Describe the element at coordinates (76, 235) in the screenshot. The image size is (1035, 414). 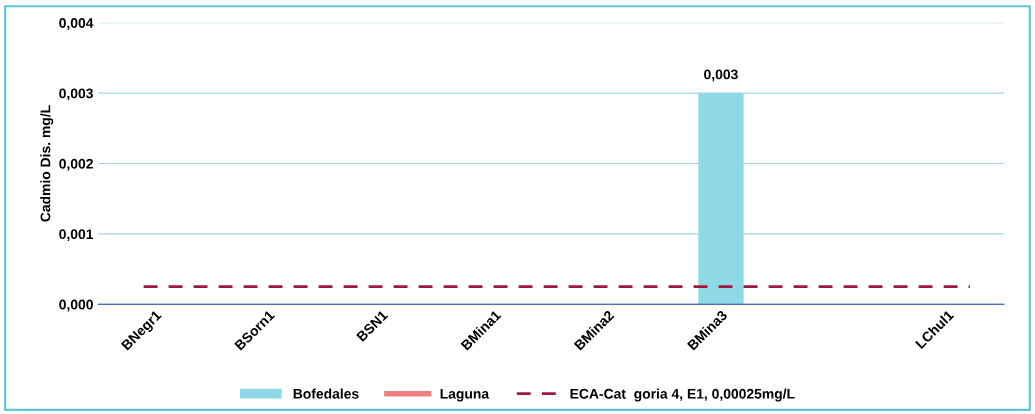
I see `y-tick-label: 0,001` at that location.